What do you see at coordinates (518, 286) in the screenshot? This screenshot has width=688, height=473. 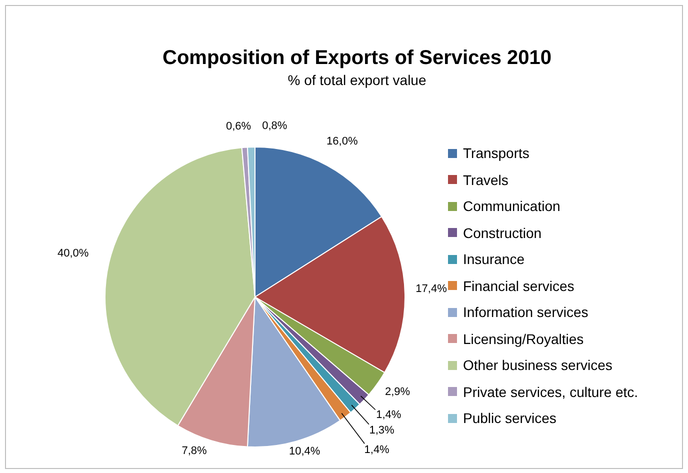 I see `legend-label: Financial services` at bounding box center [518, 286].